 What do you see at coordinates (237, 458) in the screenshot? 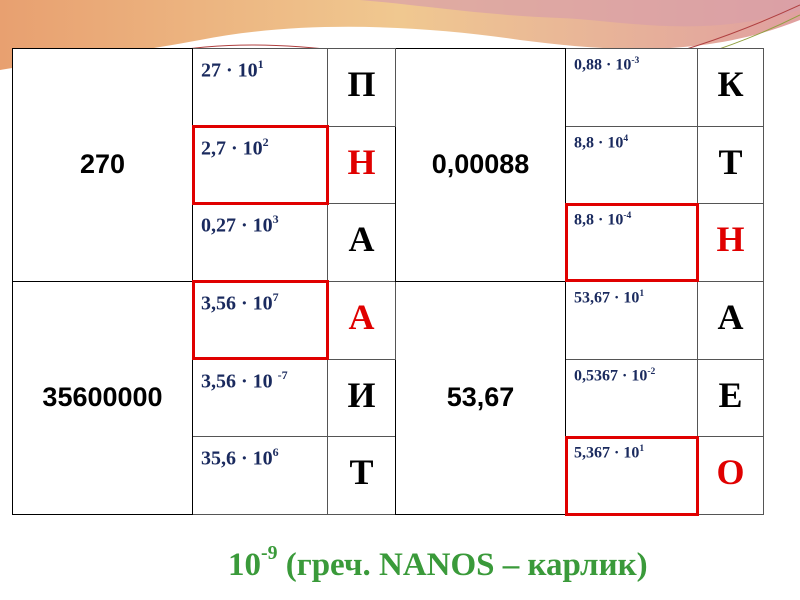
I see `mantissa: 35,6 · 10` at bounding box center [237, 458].